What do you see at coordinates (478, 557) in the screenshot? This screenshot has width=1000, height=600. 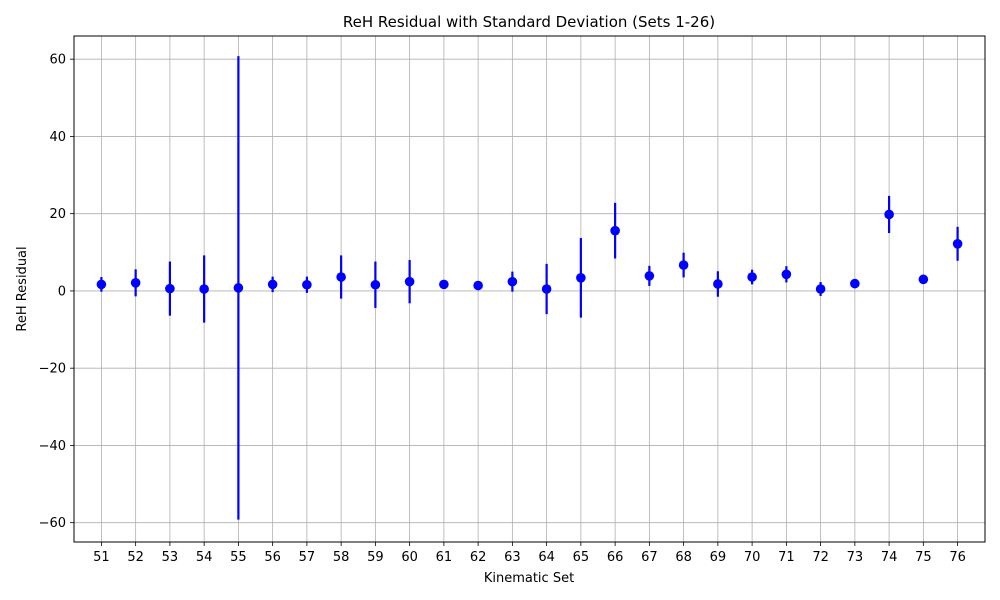 I see `x-tick-label: 62` at bounding box center [478, 557].